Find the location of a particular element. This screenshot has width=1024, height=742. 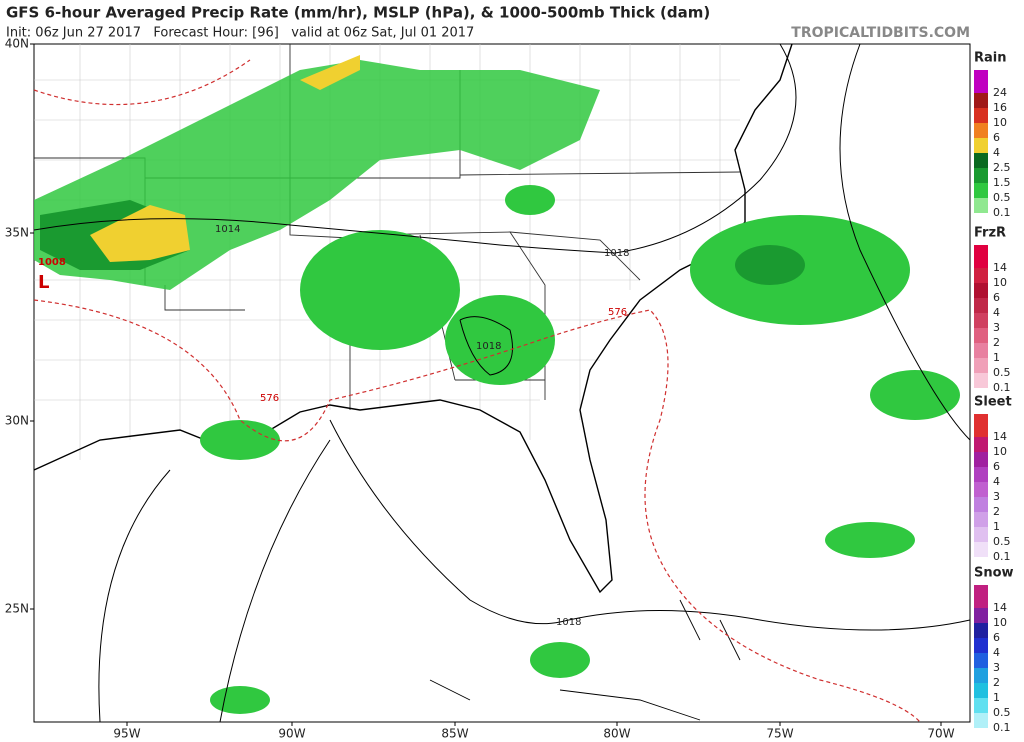

lon-label: 95W is located at coordinates (126, 734).